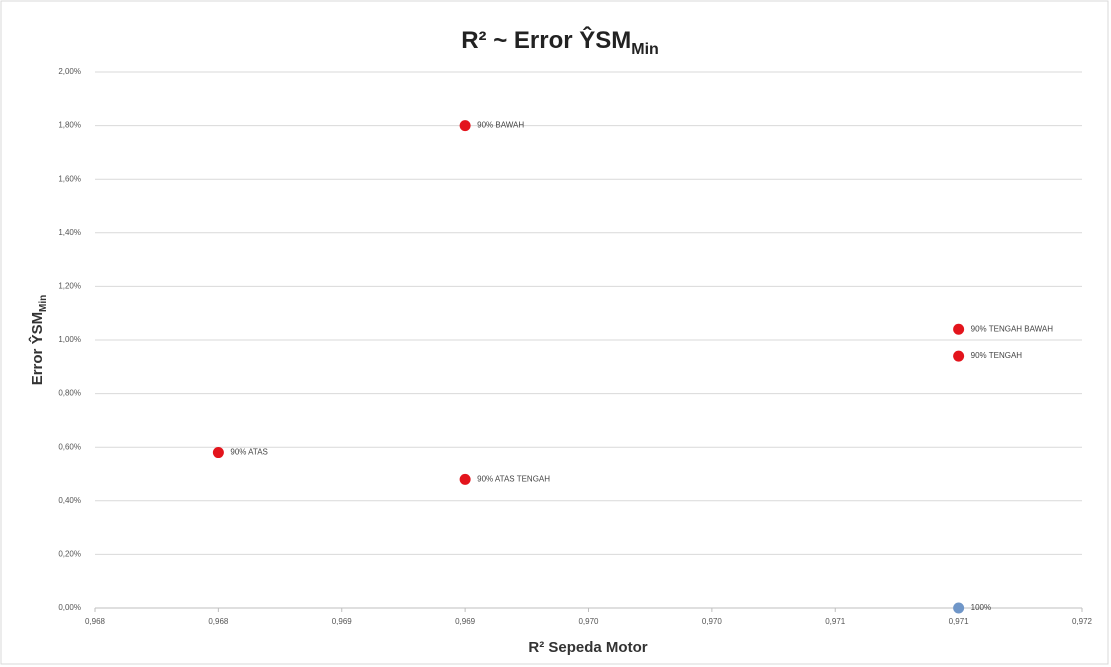 The height and width of the screenshot is (667, 1111). I want to click on point-label: 90% TENGAH BAWAH, so click(1012, 328).